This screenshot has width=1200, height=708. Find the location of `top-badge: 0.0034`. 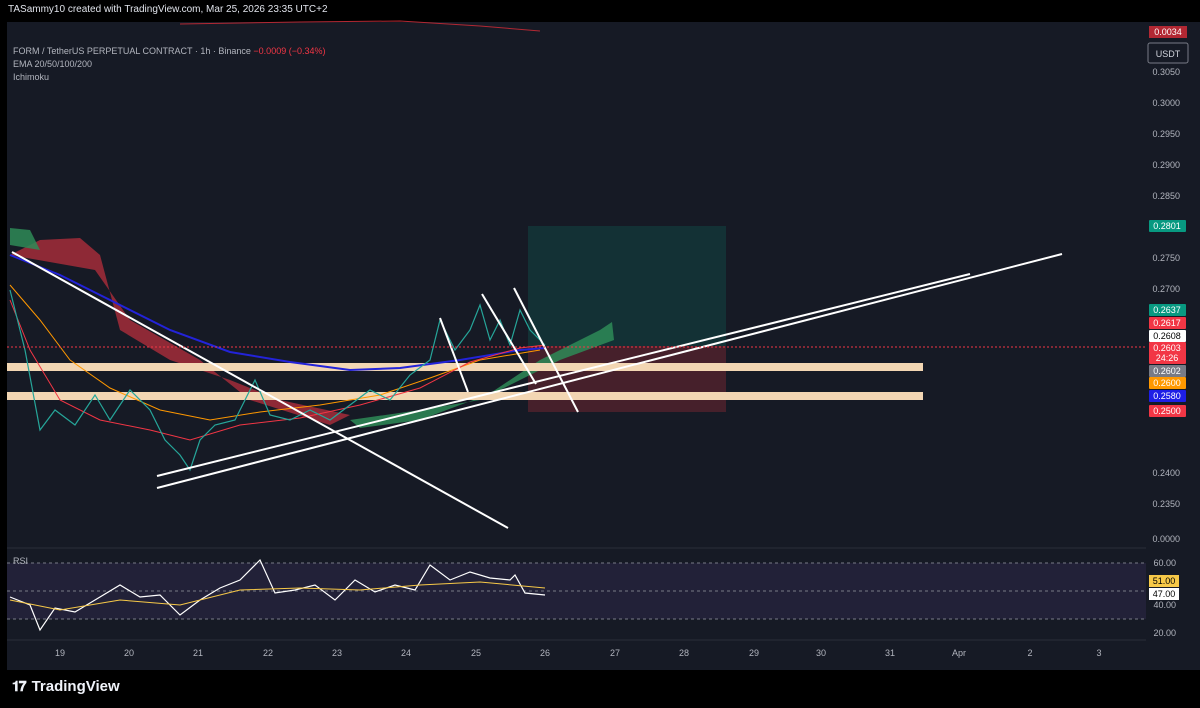

top-badge: 0.0034 is located at coordinates (1168, 32).